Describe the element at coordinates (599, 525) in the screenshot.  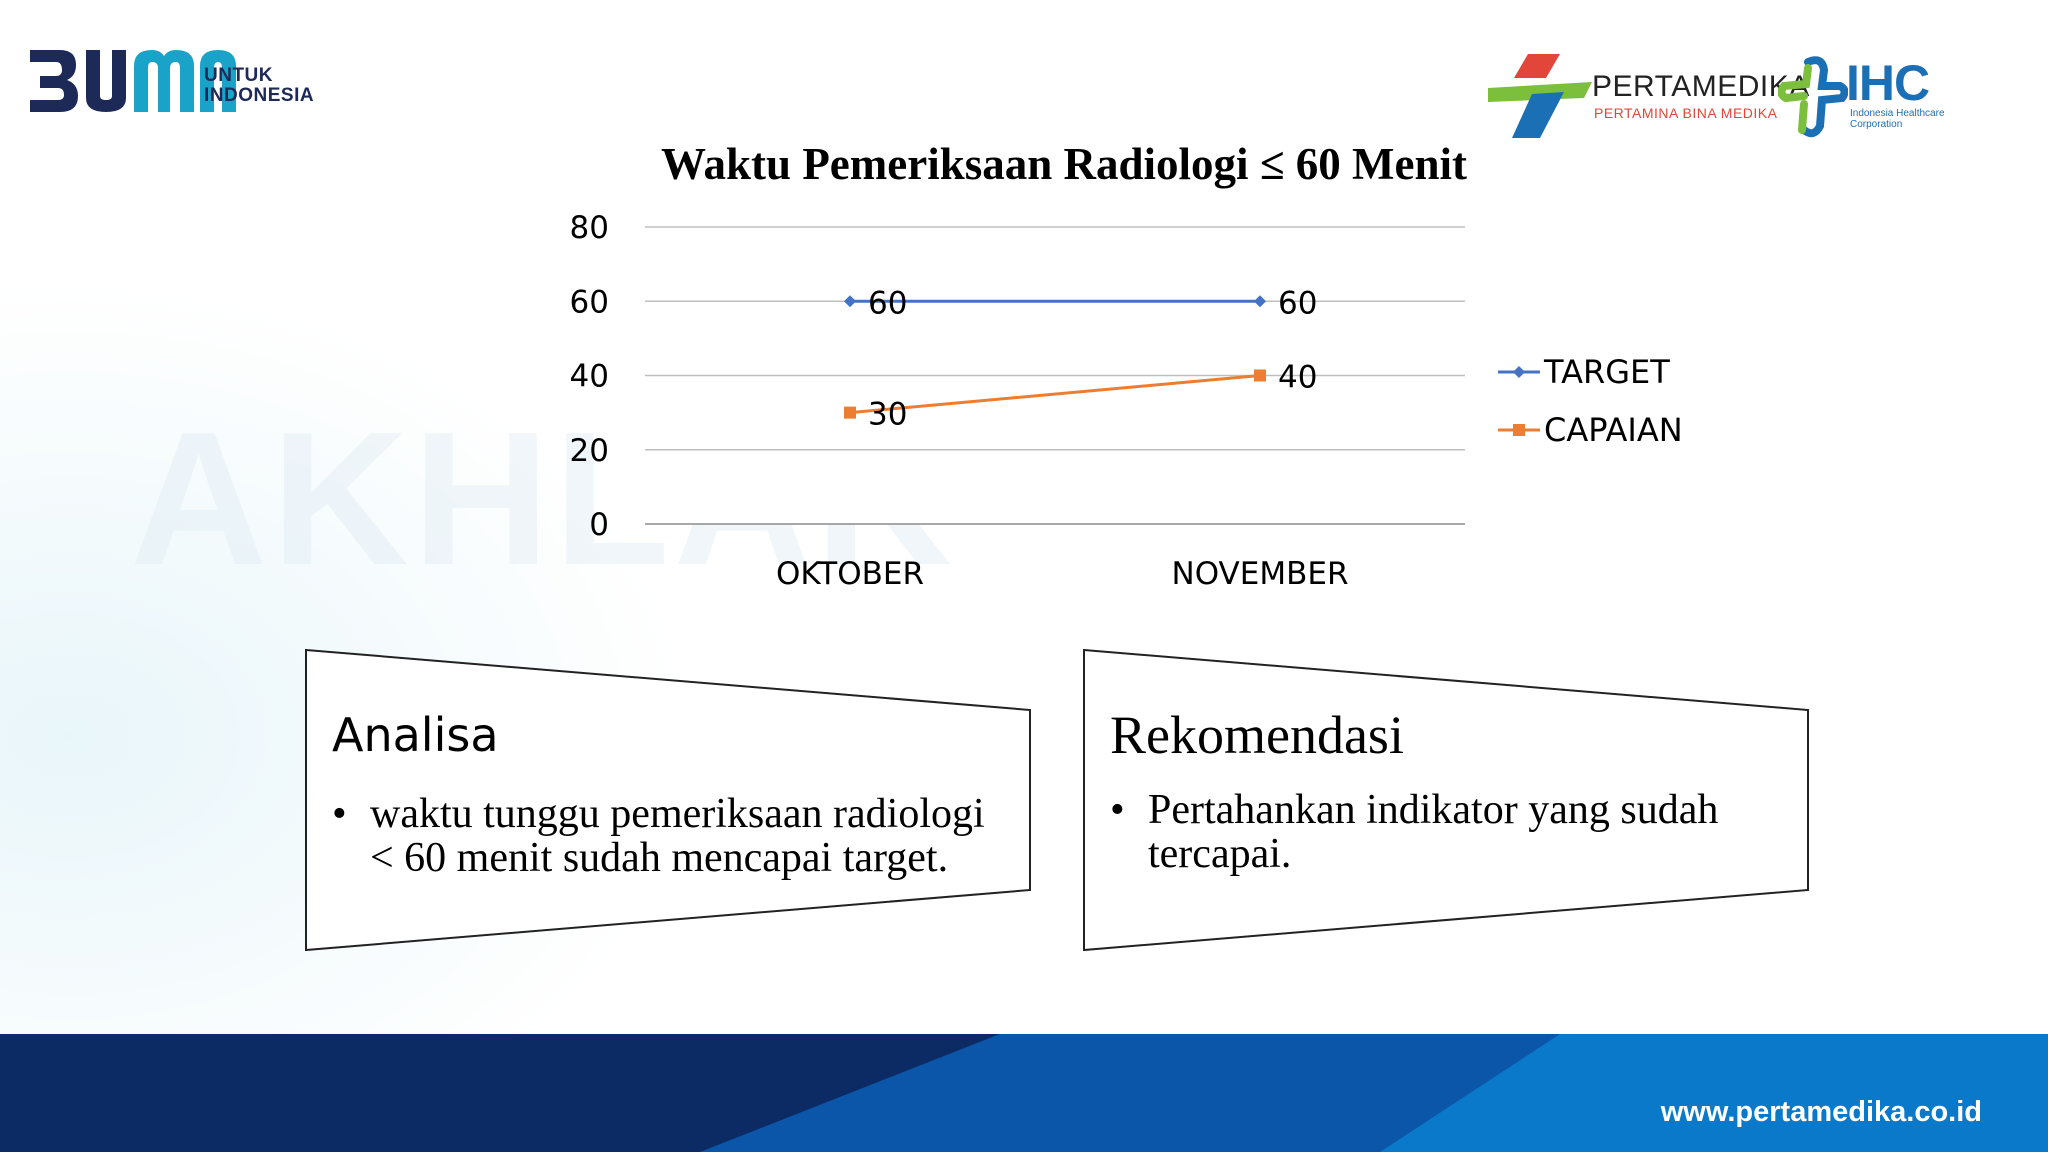
I see `y-tick-label: 0` at that location.